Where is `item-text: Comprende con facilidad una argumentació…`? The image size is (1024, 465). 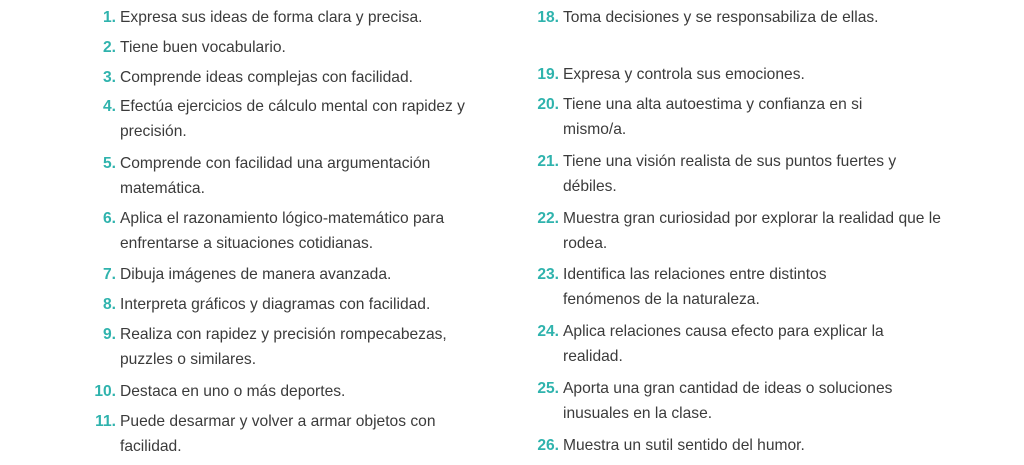 item-text: Comprende con facilidad una argumentació… is located at coordinates (275, 176).